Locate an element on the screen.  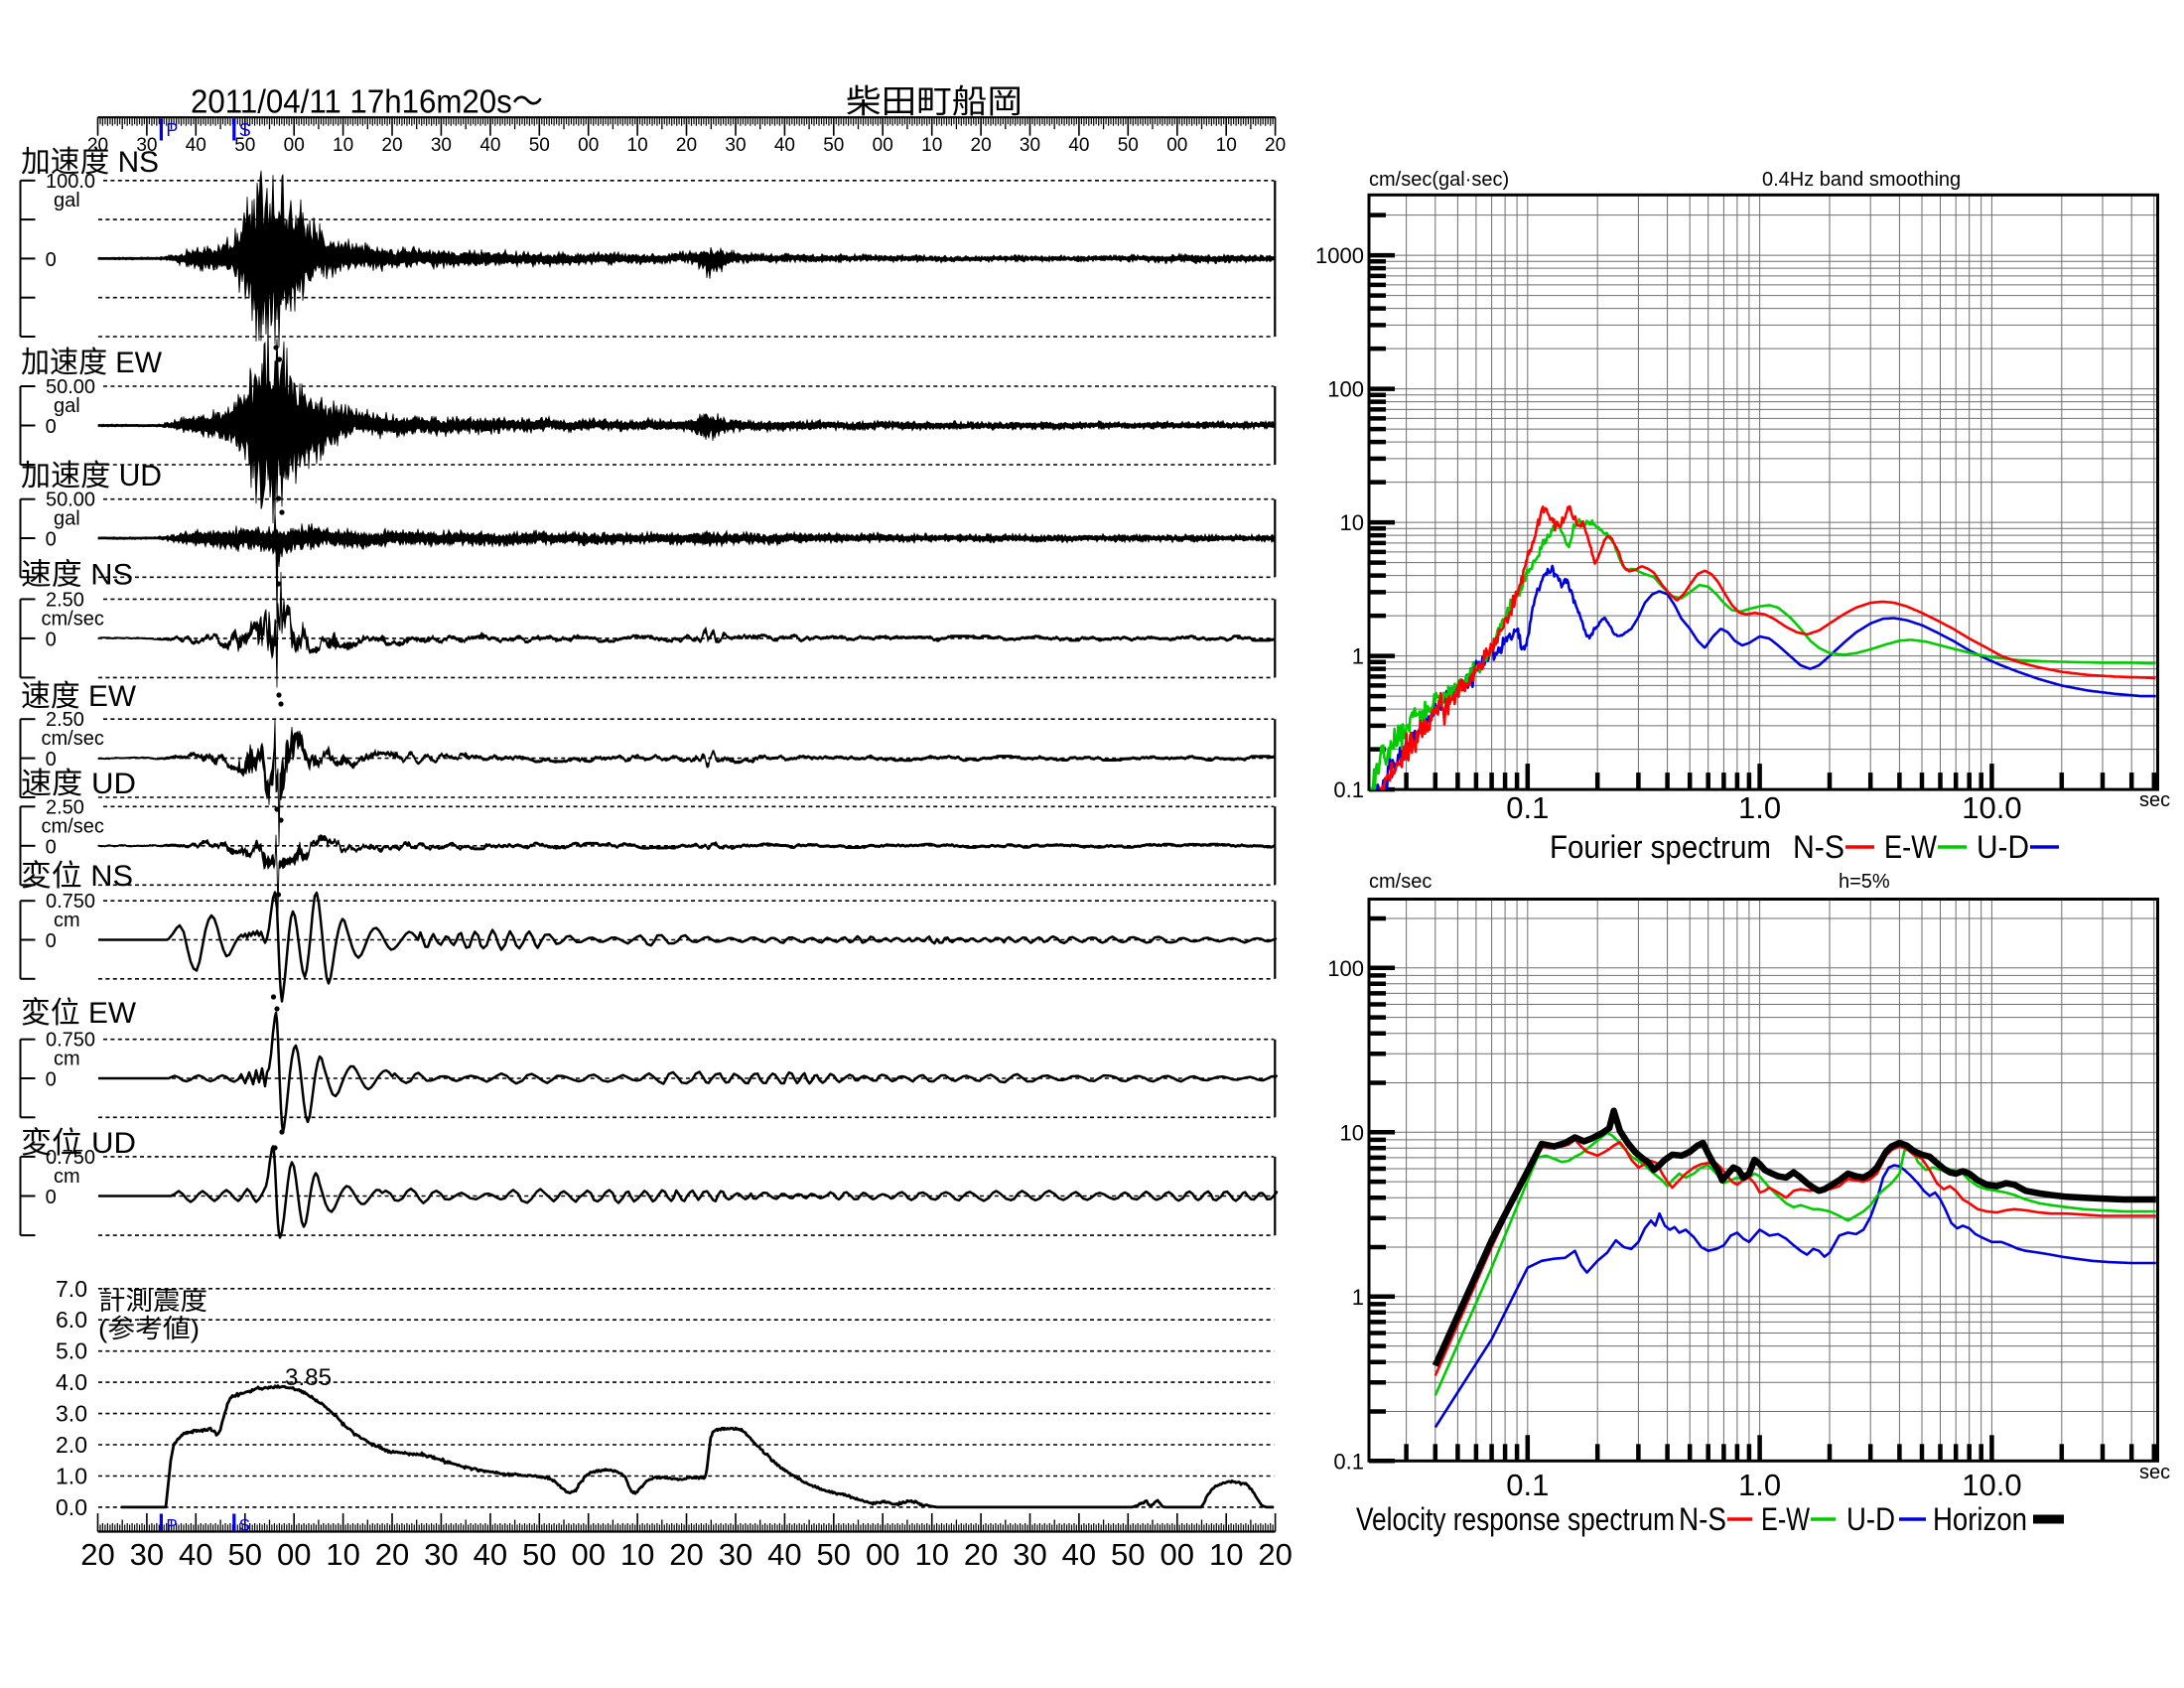
svg-text: 変位 NS is located at coordinates (77, 876).